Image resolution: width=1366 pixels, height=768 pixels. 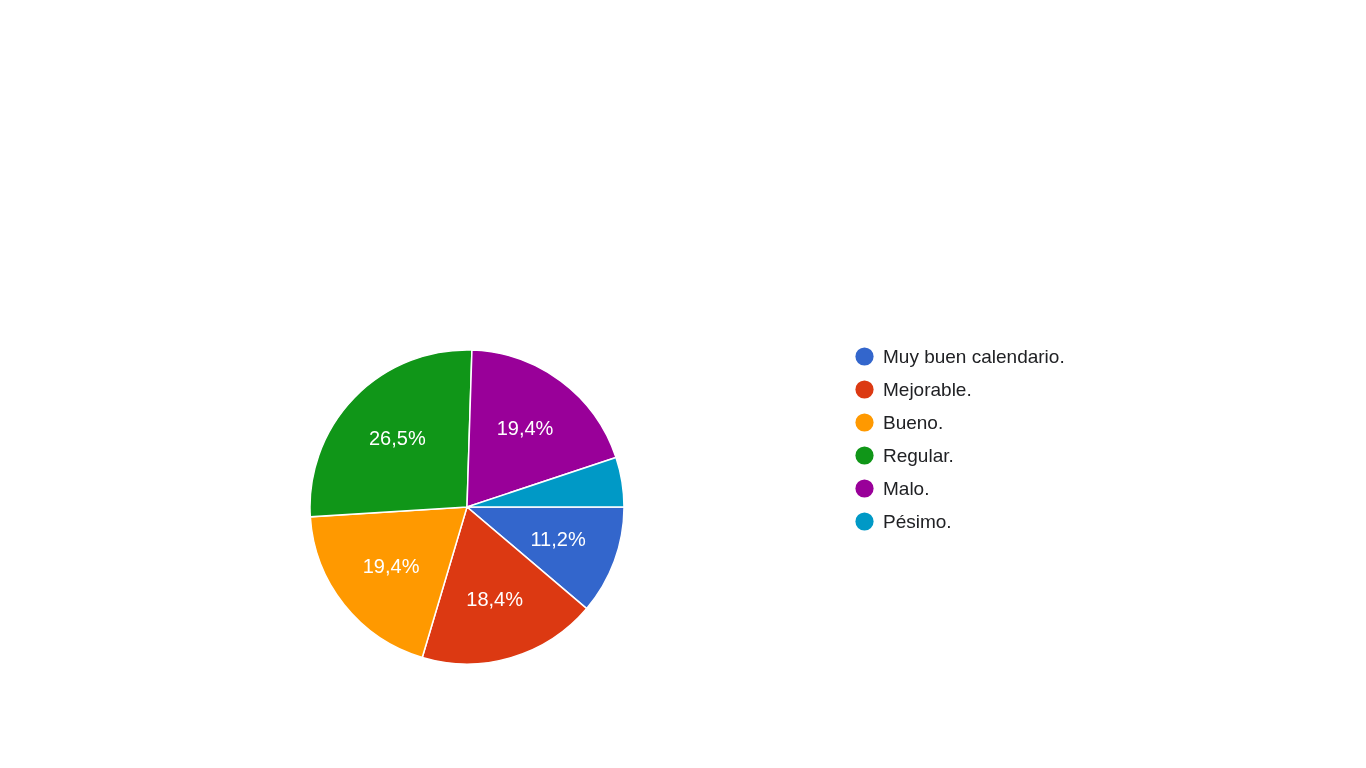 What do you see at coordinates (913, 422) in the screenshot?
I see `legend-label: Bueno.` at bounding box center [913, 422].